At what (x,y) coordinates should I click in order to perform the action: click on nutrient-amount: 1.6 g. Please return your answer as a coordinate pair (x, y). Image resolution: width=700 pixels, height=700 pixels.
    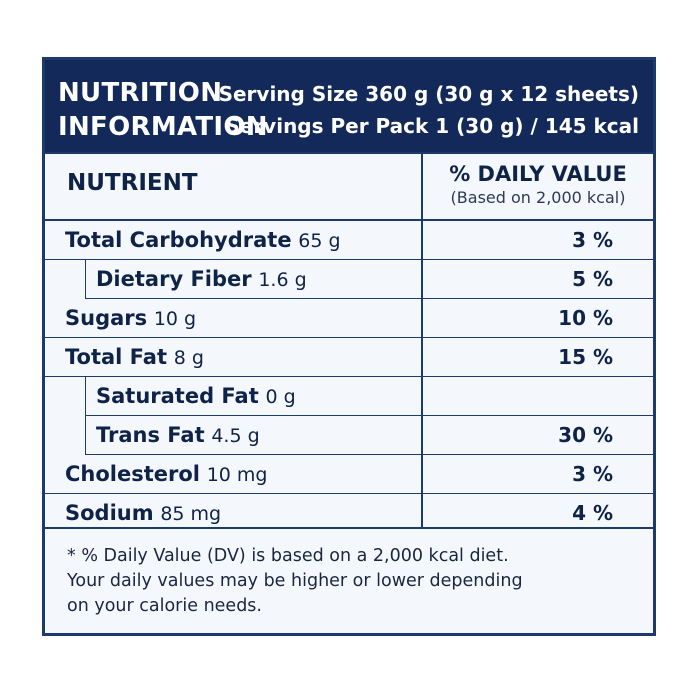
    Looking at the image, I should click on (282, 280).